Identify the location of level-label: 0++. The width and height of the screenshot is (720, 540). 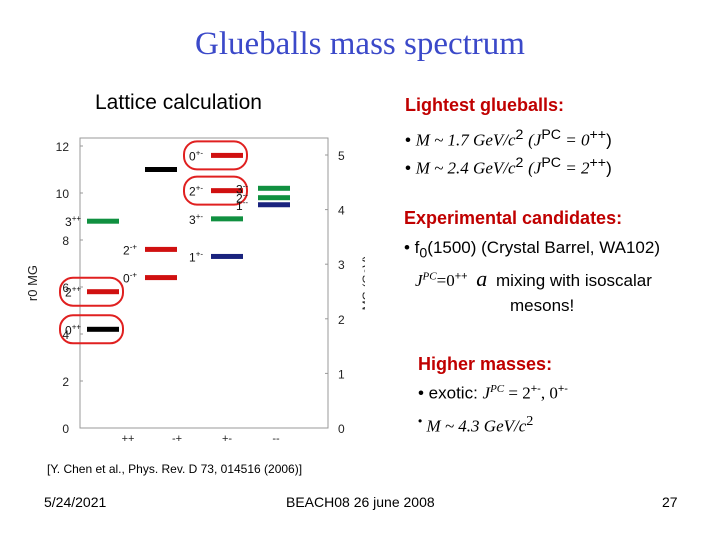
(73, 329).